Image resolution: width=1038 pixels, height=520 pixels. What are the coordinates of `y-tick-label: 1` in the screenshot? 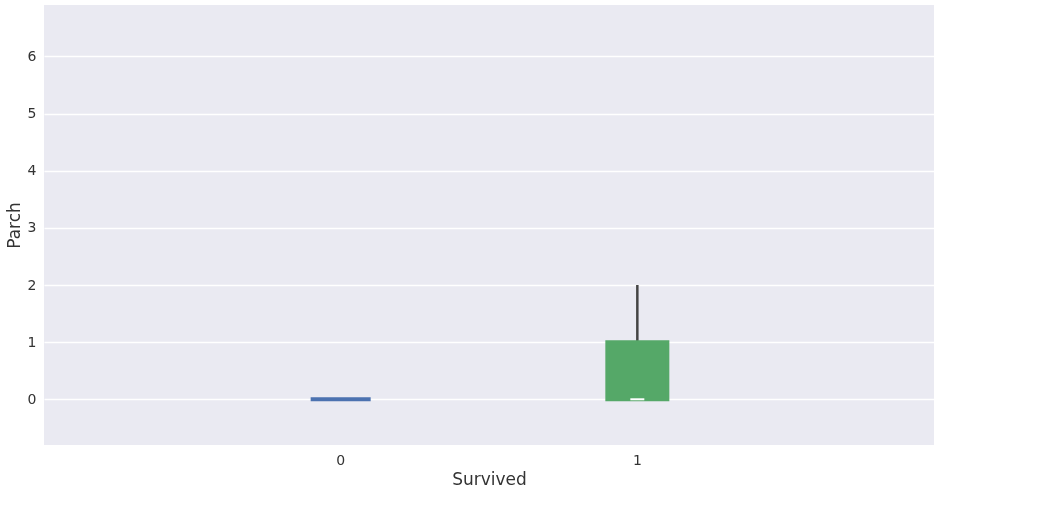 It's located at (32, 341).